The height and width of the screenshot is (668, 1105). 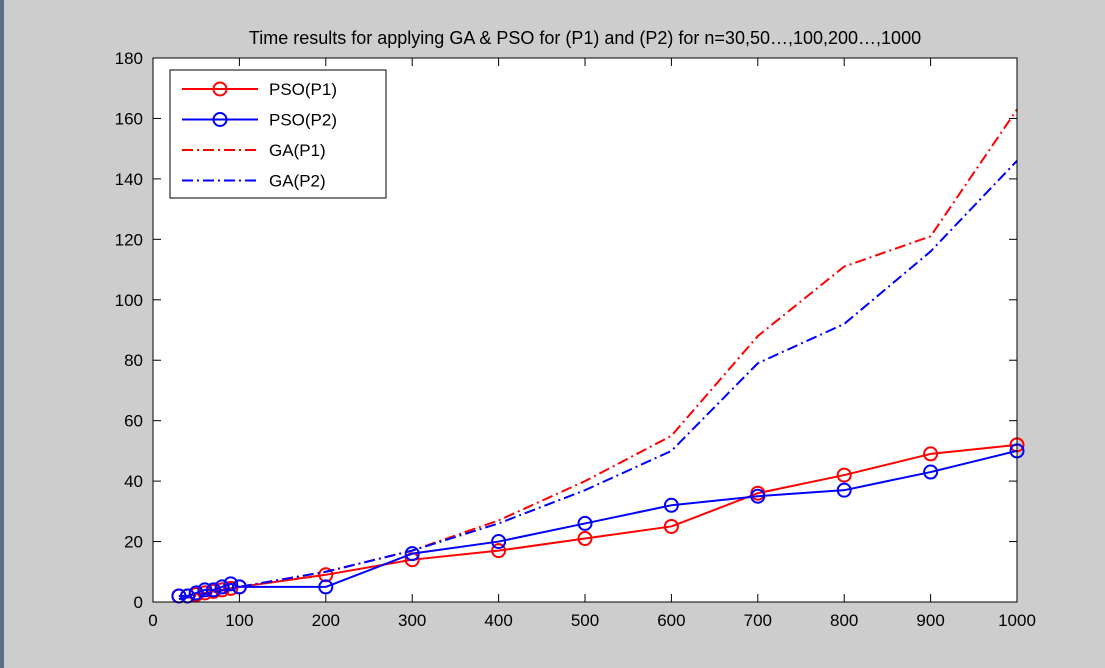 What do you see at coordinates (152, 620) in the screenshot?
I see `x-tick-label: 0` at bounding box center [152, 620].